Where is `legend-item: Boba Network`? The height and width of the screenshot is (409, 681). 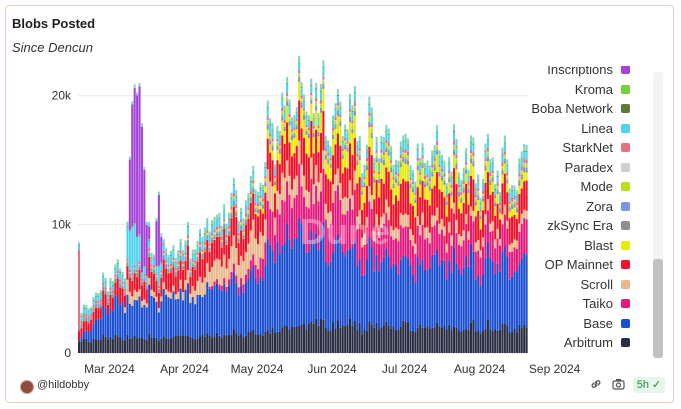 legend-item: Boba Network is located at coordinates (580, 109).